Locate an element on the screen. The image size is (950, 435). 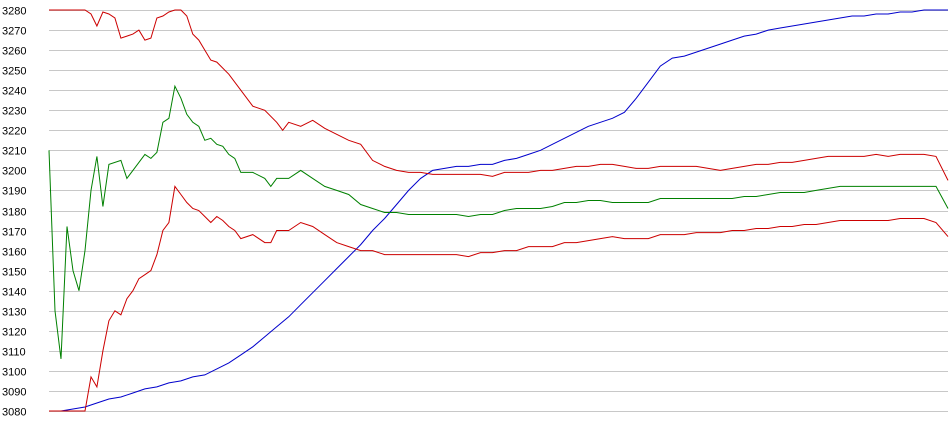
y-tick-label: 3090 is located at coordinates (14, 393).